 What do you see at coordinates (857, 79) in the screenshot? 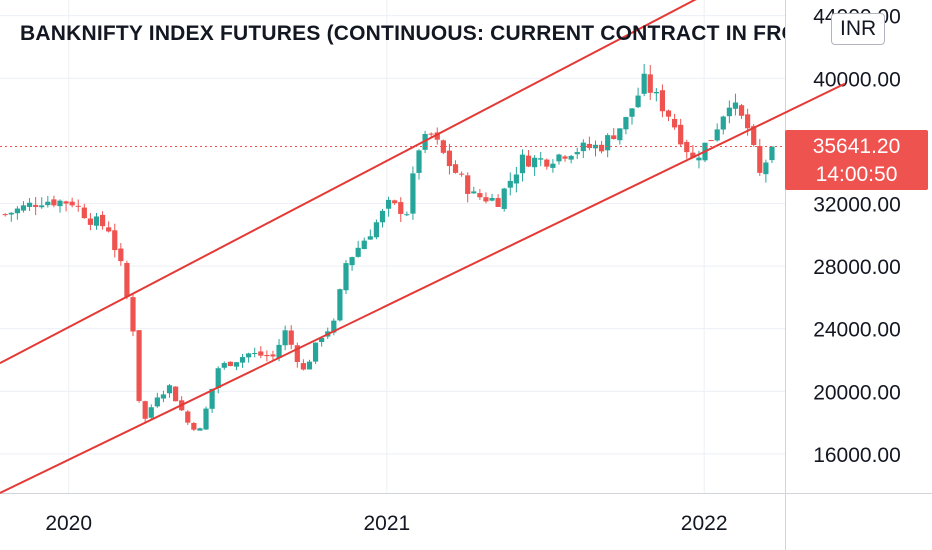
I see `y-tick-label: 40000.00` at bounding box center [857, 79].